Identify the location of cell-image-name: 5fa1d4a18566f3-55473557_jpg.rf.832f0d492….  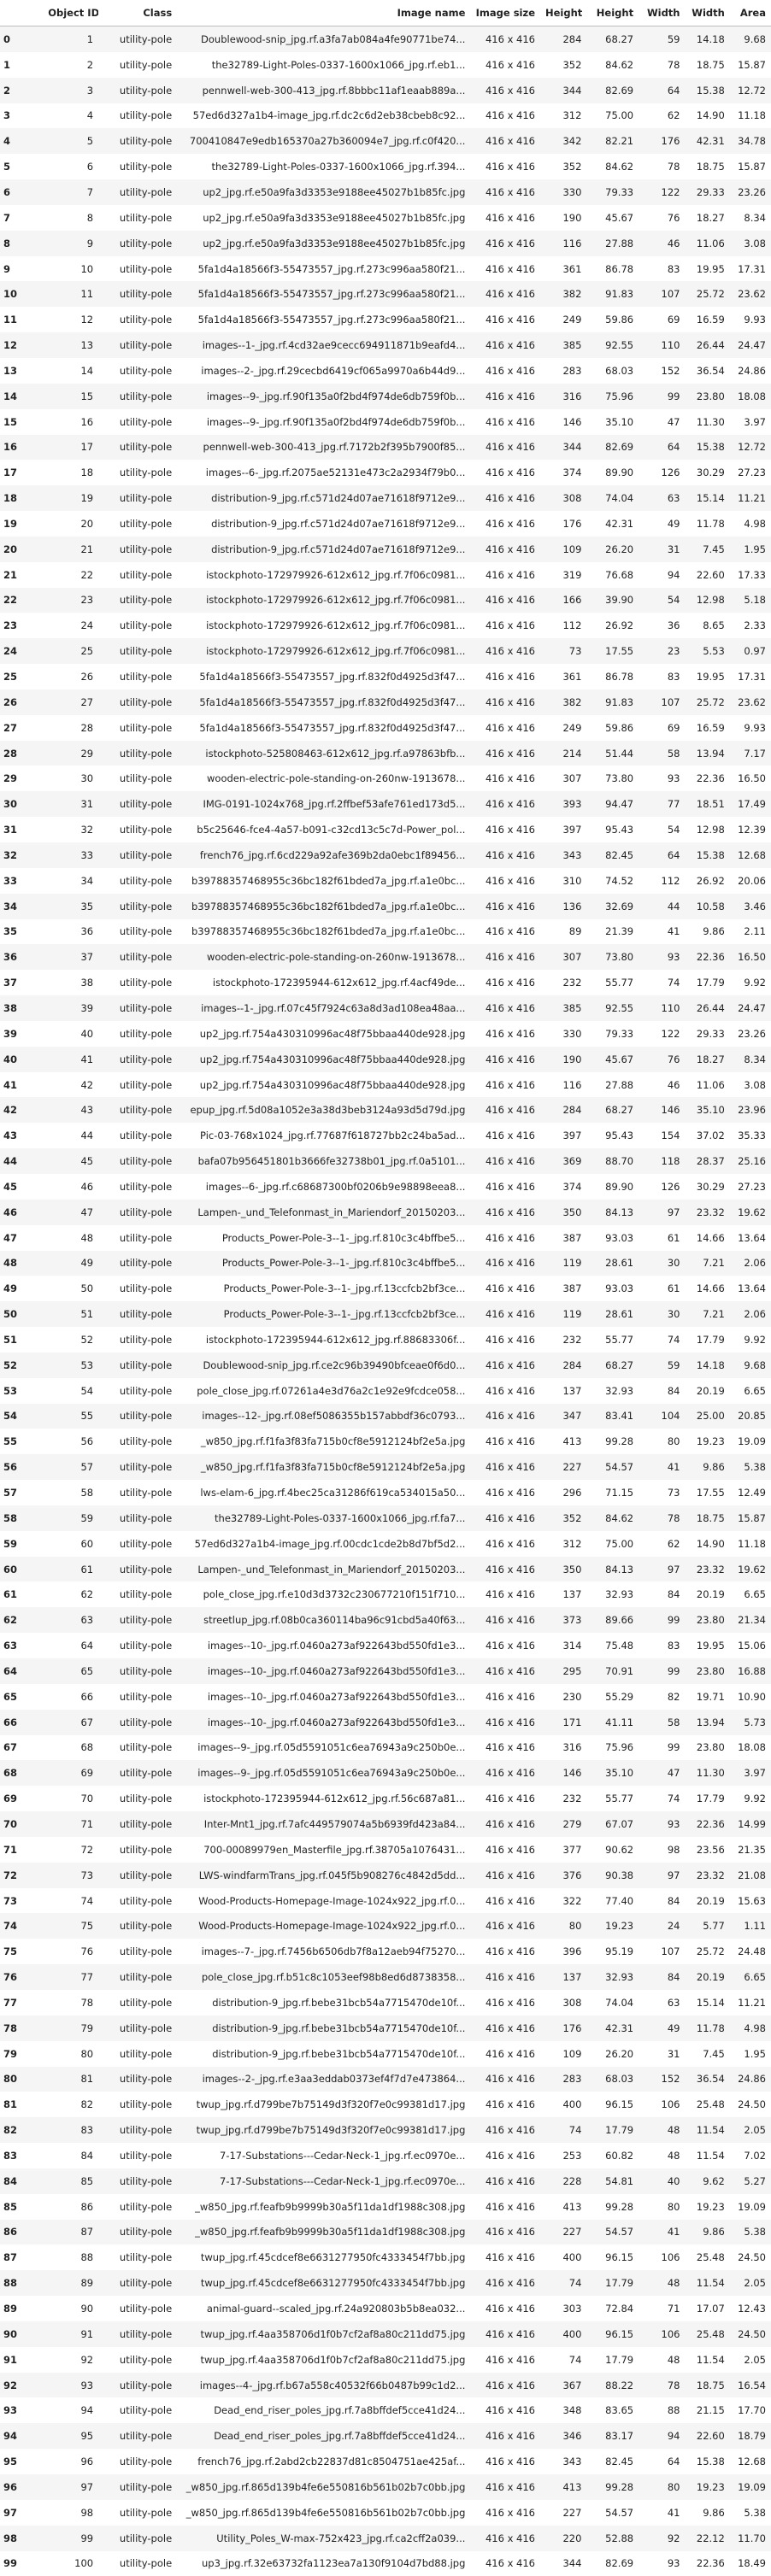
(324, 702).